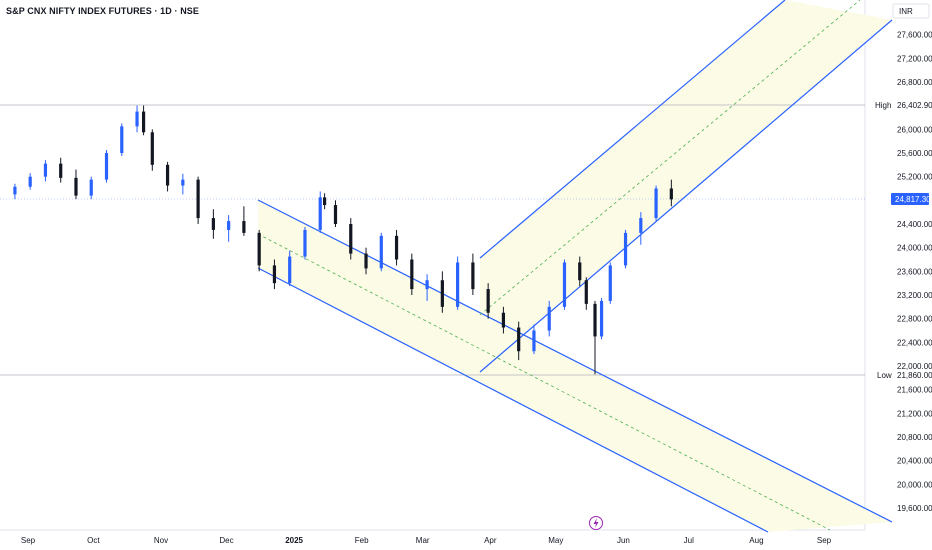 Image resolution: width=932 pixels, height=550 pixels. Describe the element at coordinates (490, 540) in the screenshot. I see `time-tick-label: Apr` at that location.